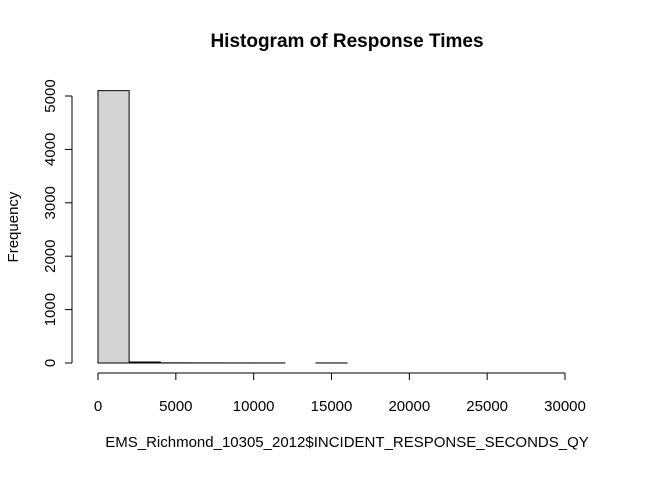 The height and width of the screenshot is (477, 657). I want to click on y-tick-label-1: 1000, so click(50, 309).